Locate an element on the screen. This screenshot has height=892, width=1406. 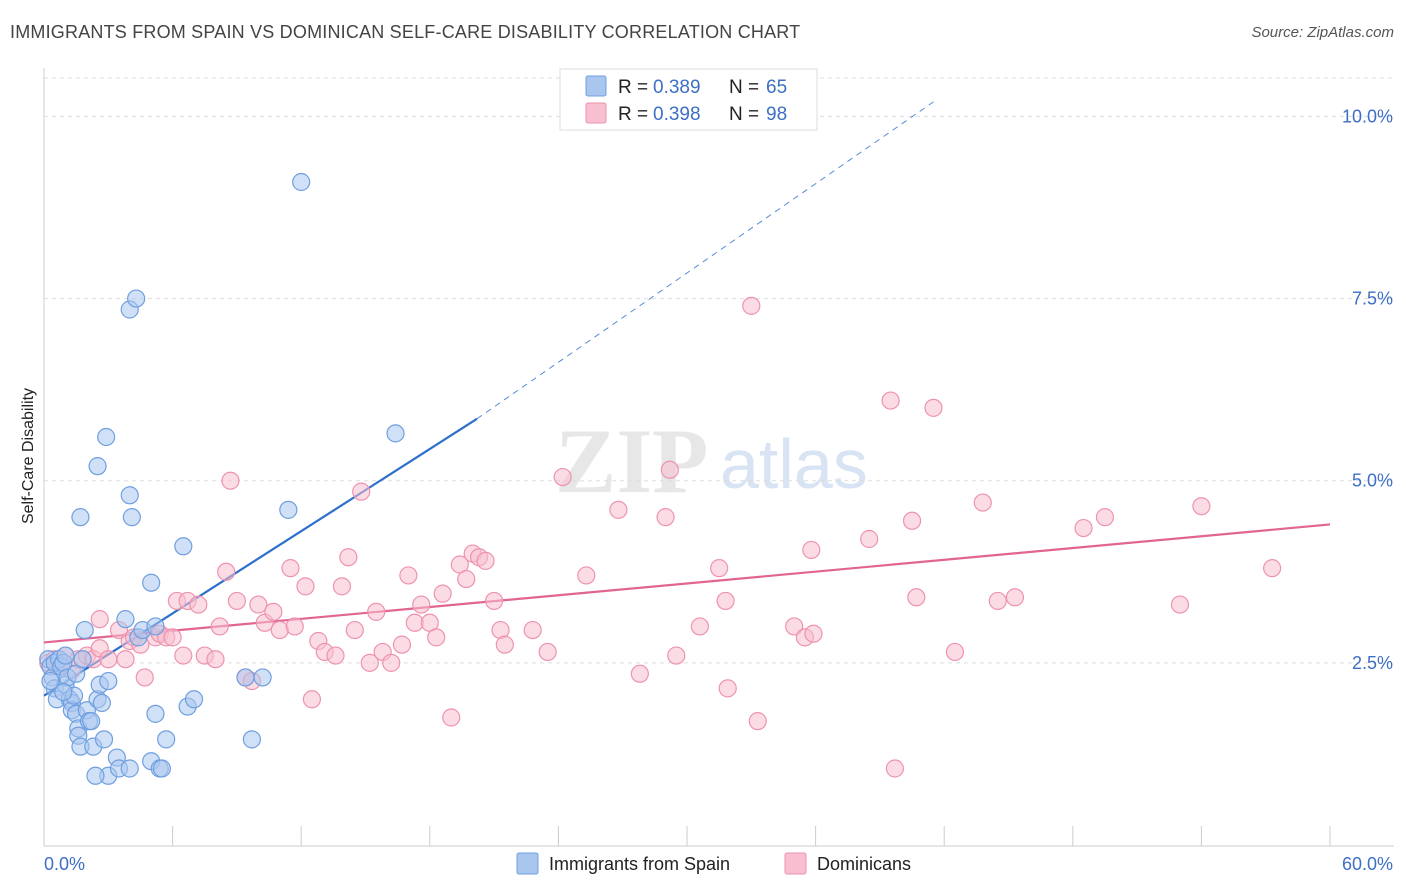
legend-label-immigrants-from-spain: Immigrants from Spain is located at coordinates (639, 864).